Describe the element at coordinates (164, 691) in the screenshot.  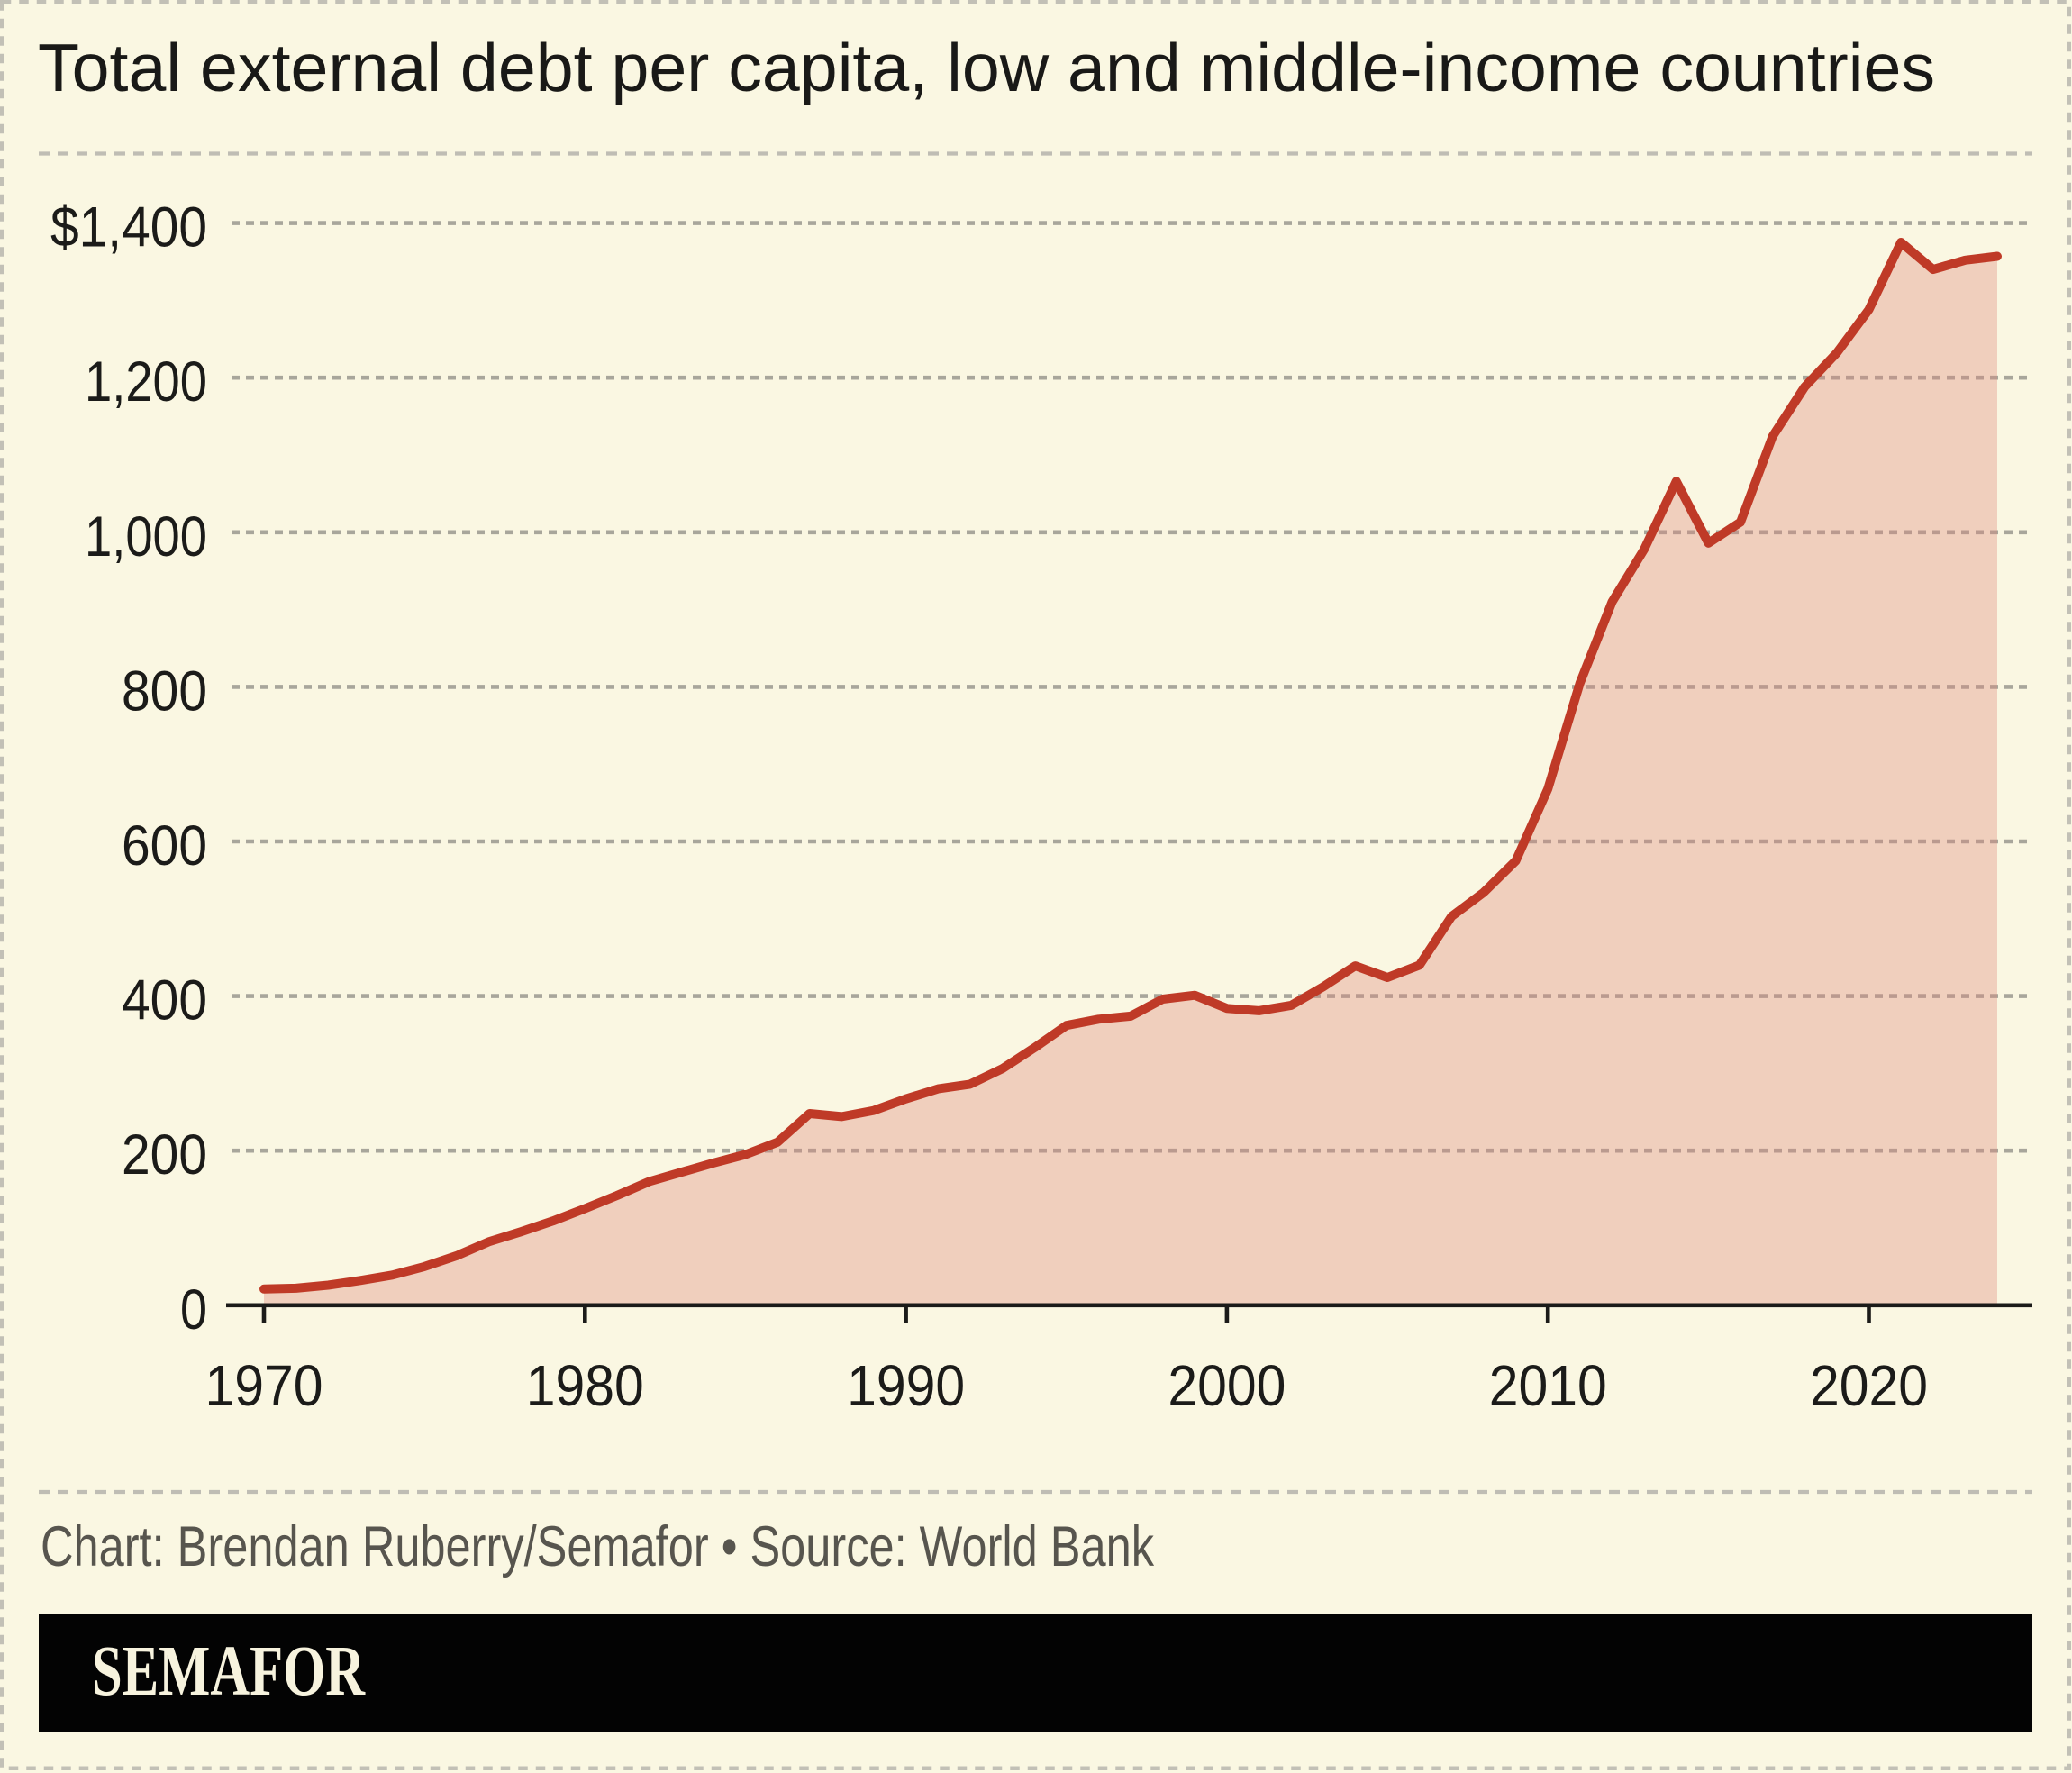
I see `svg-text: 800` at that location.